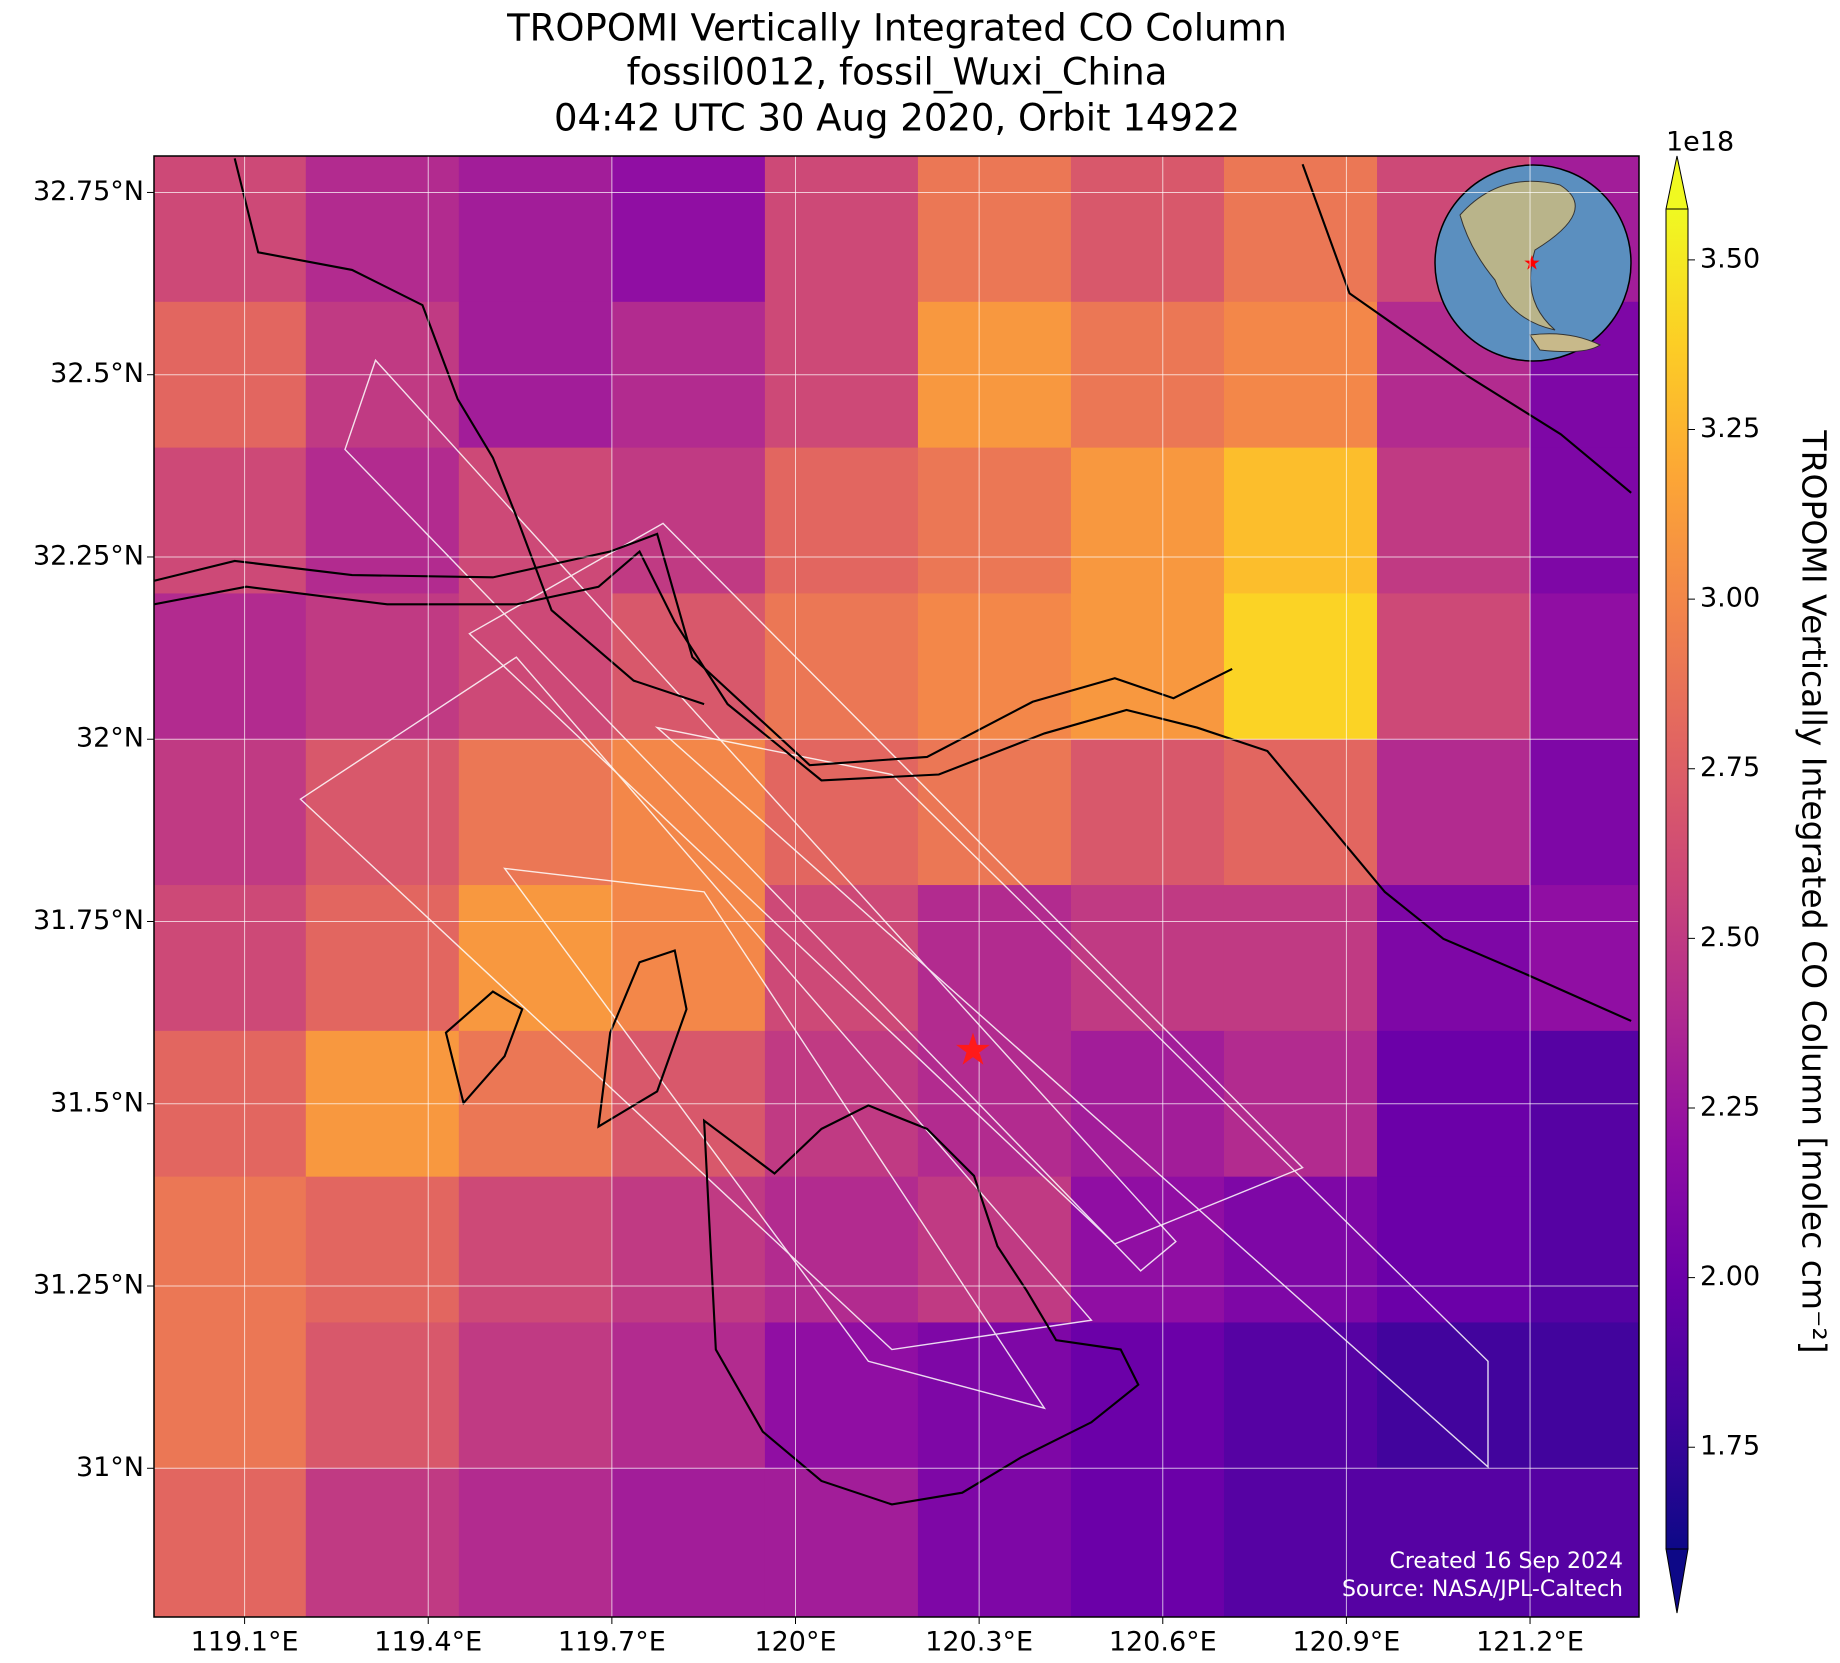 The height and width of the screenshot is (1663, 1840). I want to click on y-tick-label: 31.75°N, so click(88, 920).